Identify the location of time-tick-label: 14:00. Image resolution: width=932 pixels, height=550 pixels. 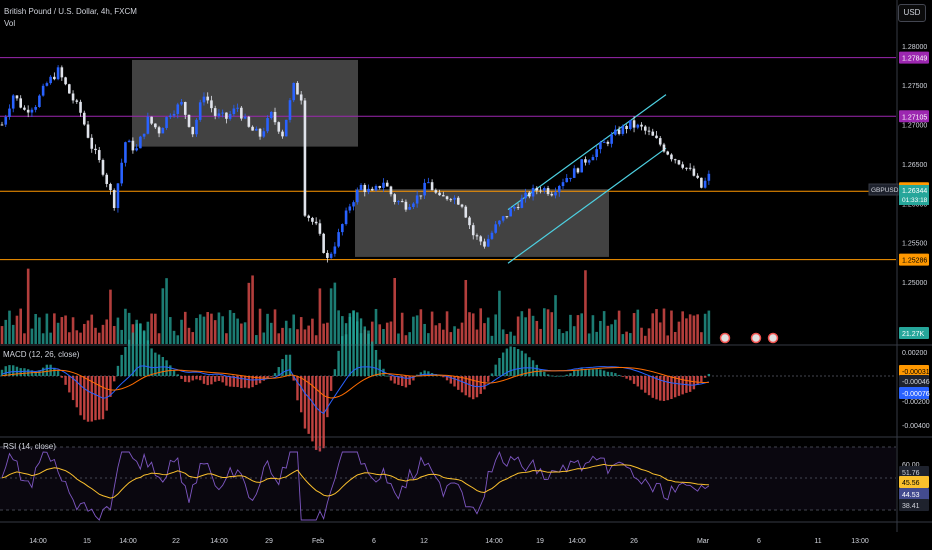
(577, 541).